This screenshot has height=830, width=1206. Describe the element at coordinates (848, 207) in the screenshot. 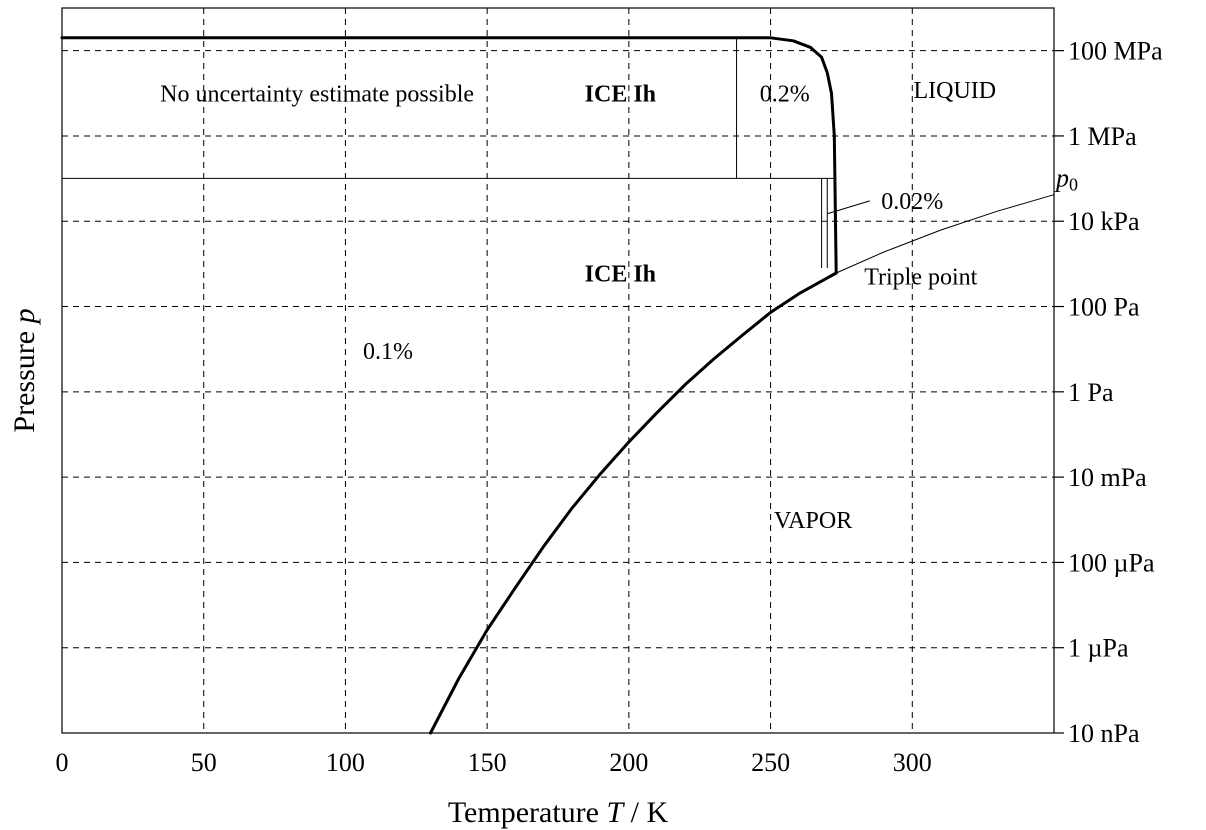

I see `pointer-line` at that location.